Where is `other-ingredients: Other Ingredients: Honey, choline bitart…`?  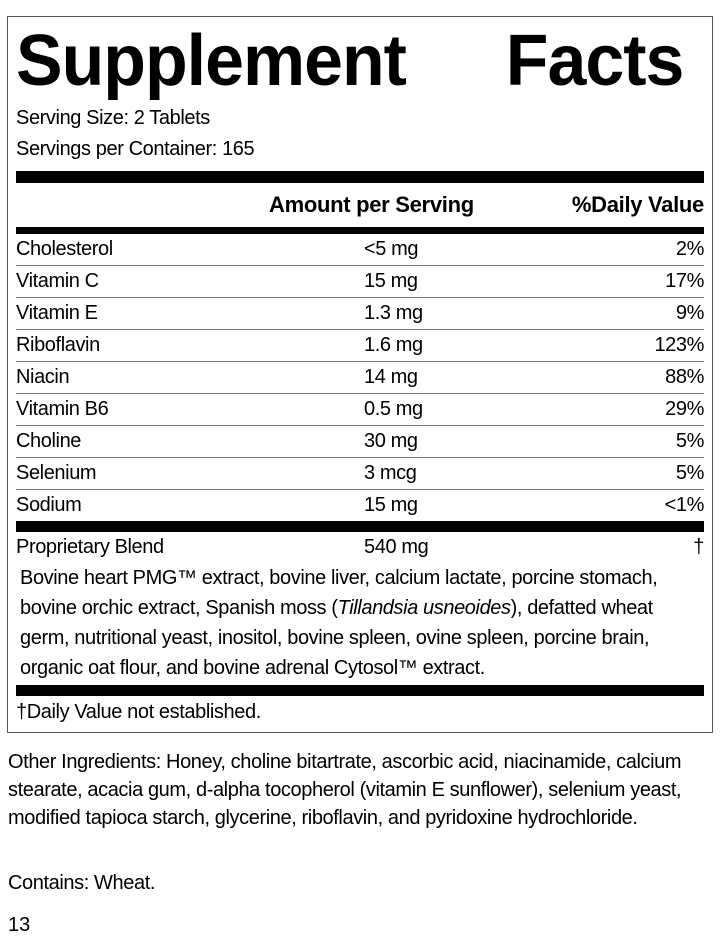
other-ingredients: Other Ingredients: Honey, choline bitart… is located at coordinates (345, 790).